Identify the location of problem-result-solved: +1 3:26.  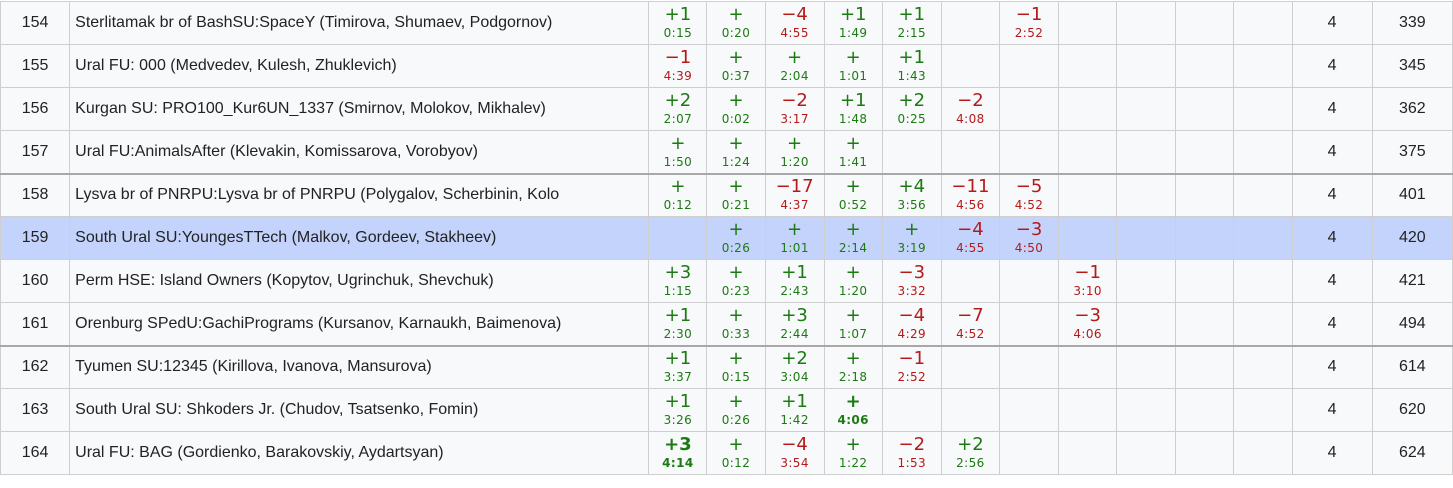
(677, 410).